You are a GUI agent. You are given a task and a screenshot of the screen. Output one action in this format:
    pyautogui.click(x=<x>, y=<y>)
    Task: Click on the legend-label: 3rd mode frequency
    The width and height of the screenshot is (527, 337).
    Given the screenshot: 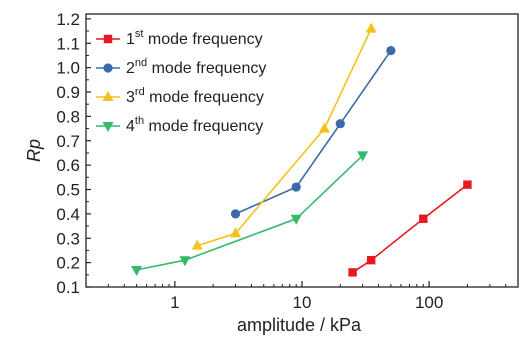 What is the action you would take?
    pyautogui.click(x=195, y=96)
    